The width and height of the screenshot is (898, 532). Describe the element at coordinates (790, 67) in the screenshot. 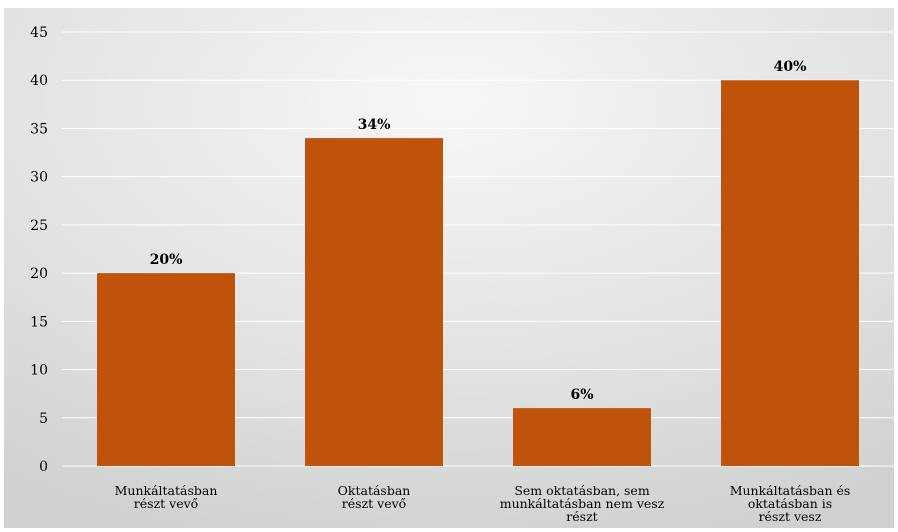

I see `data-label: 40%` at that location.